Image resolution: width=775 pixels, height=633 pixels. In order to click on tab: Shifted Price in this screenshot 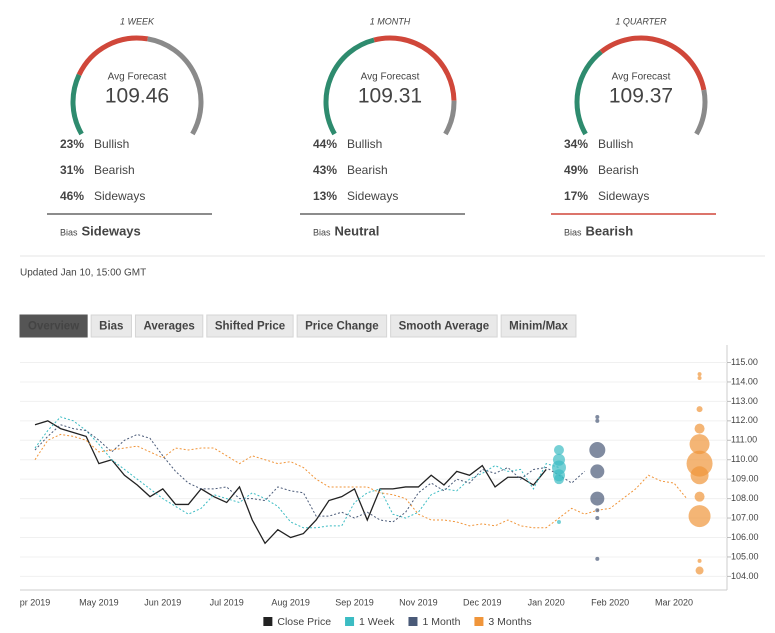, I will do `click(250, 326)`.